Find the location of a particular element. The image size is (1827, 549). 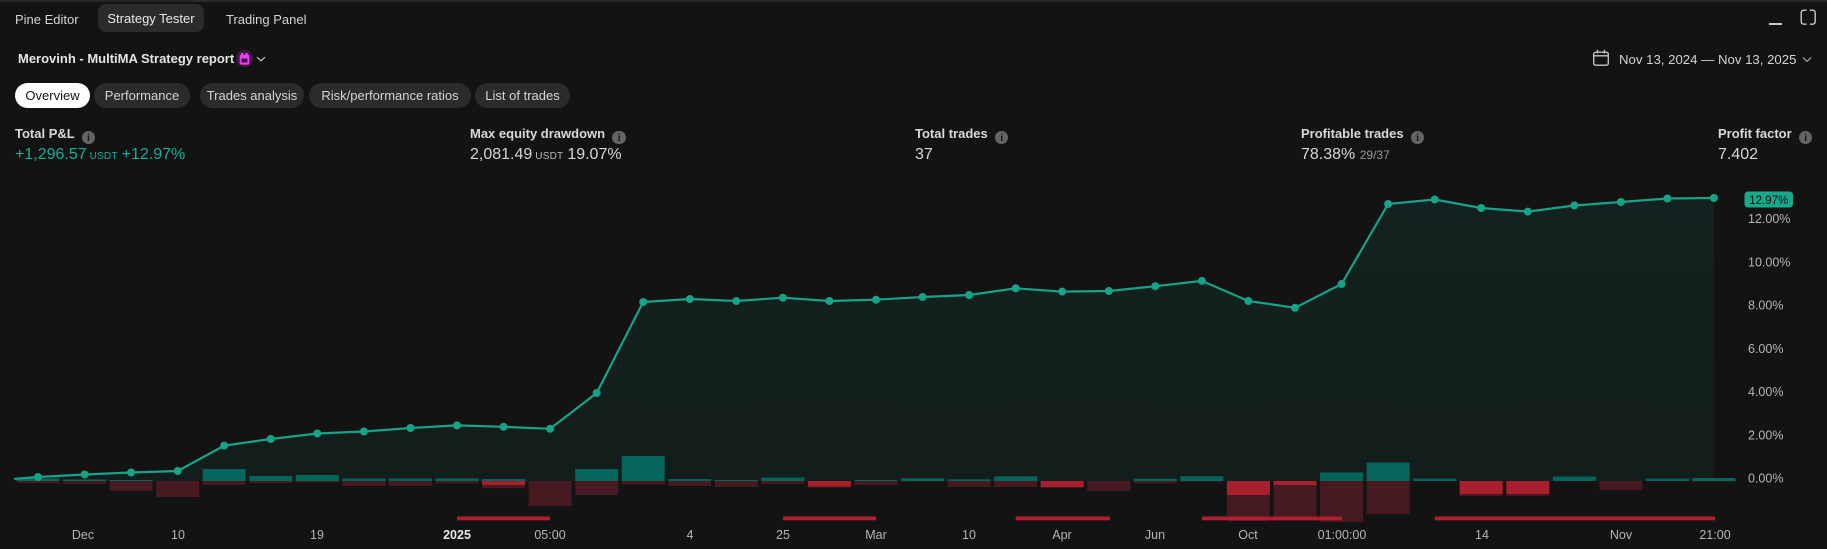

svg-text: Nov is located at coordinates (1621, 535).